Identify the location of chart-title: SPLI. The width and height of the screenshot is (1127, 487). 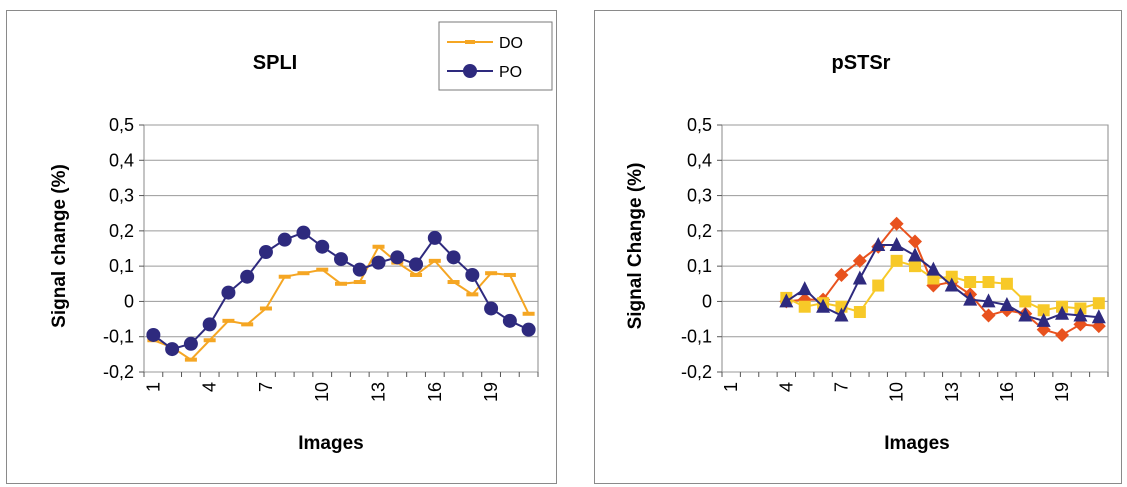
(275, 63).